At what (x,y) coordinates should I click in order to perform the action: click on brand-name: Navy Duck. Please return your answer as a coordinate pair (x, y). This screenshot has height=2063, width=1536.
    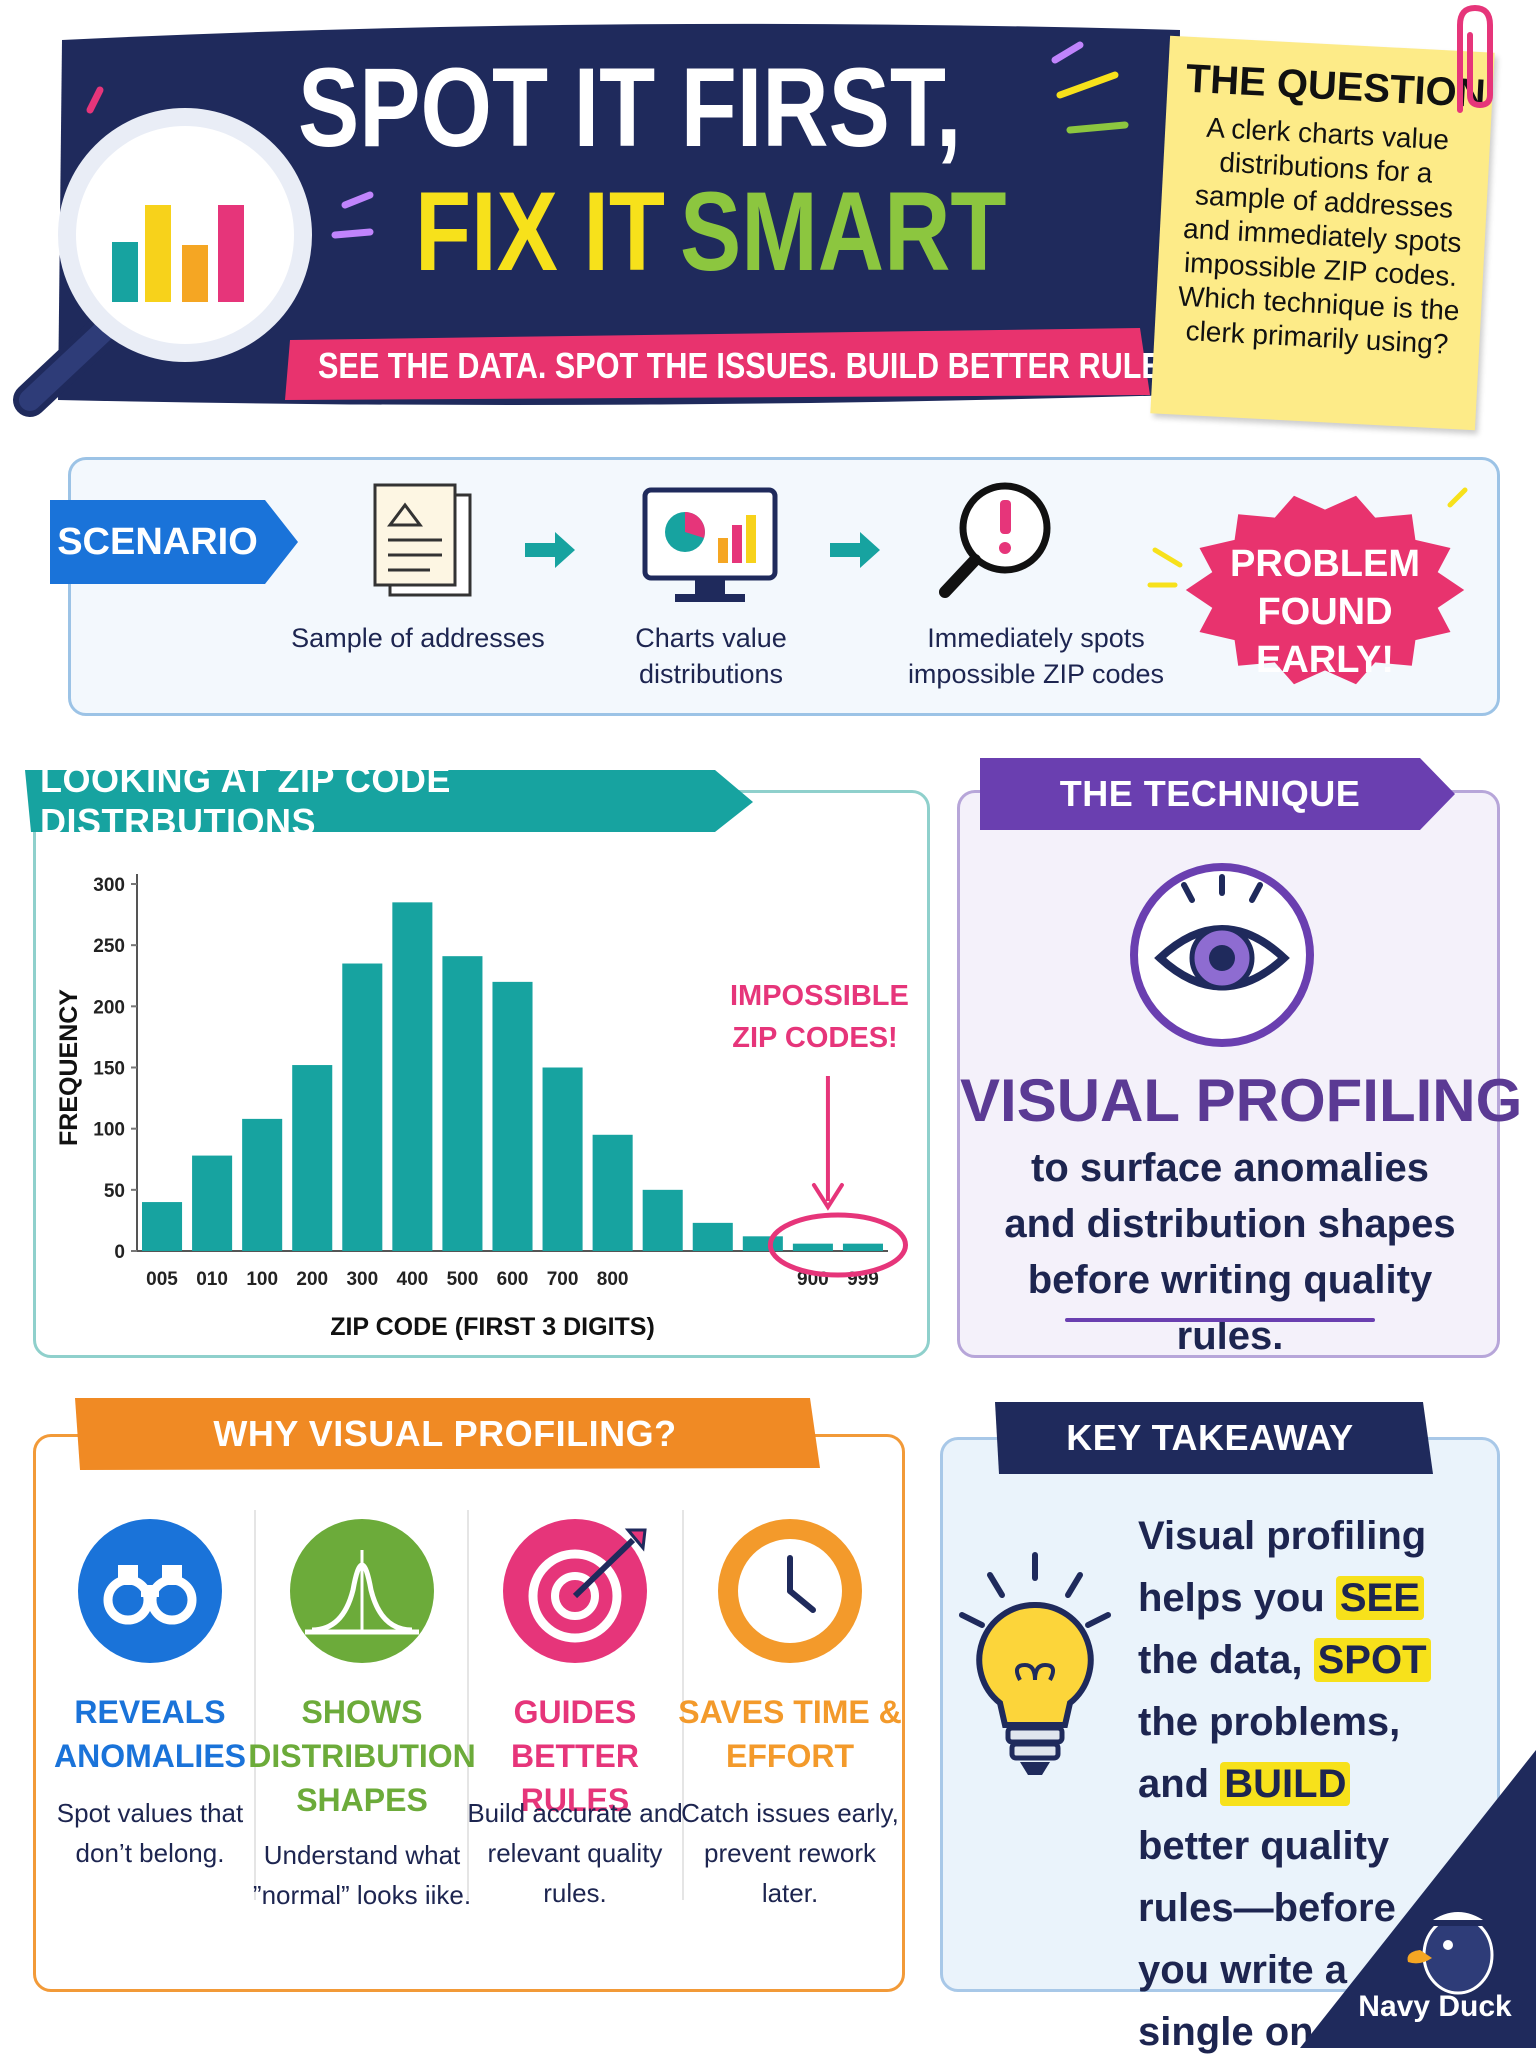
    Looking at the image, I should click on (1435, 2006).